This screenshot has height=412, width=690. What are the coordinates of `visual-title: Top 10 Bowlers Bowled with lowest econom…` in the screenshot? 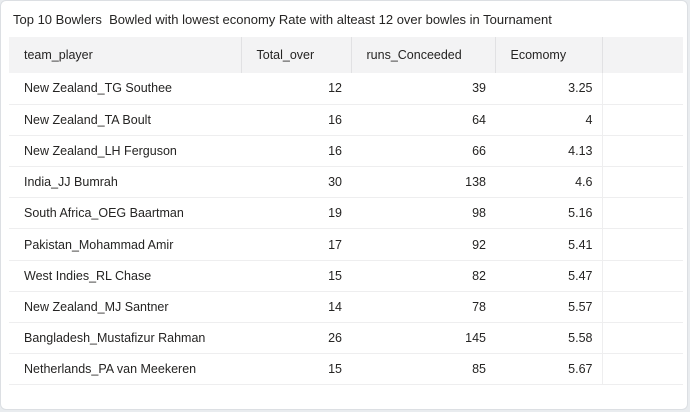 It's located at (282, 19).